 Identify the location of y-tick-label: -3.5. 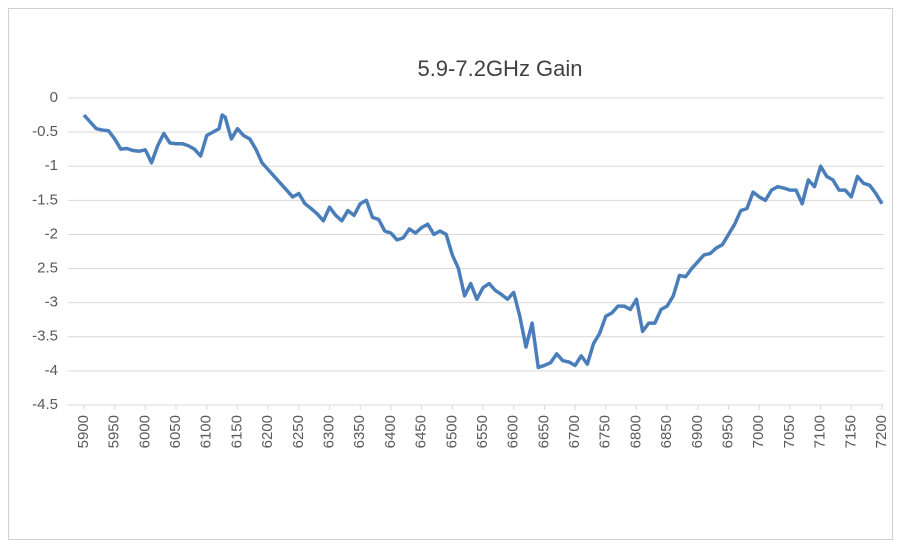
(45, 336).